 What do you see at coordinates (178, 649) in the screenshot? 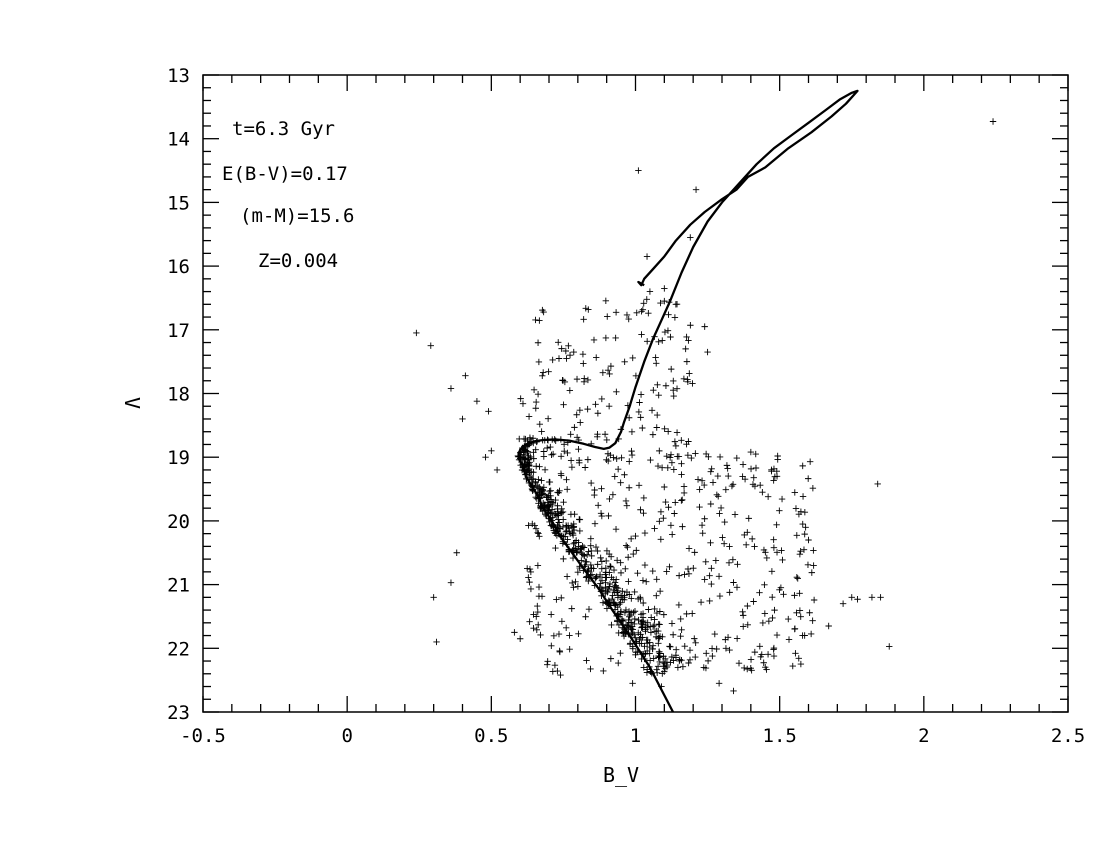
I see `y-tick-label: 22` at bounding box center [178, 649].